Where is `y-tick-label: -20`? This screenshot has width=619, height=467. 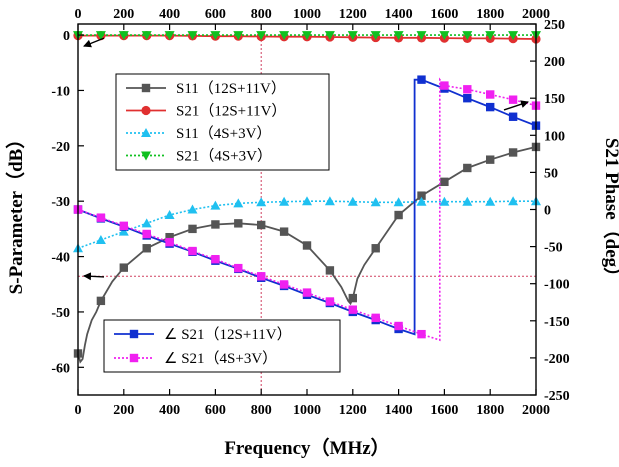 y-tick-label: -20 is located at coordinates (60, 147).